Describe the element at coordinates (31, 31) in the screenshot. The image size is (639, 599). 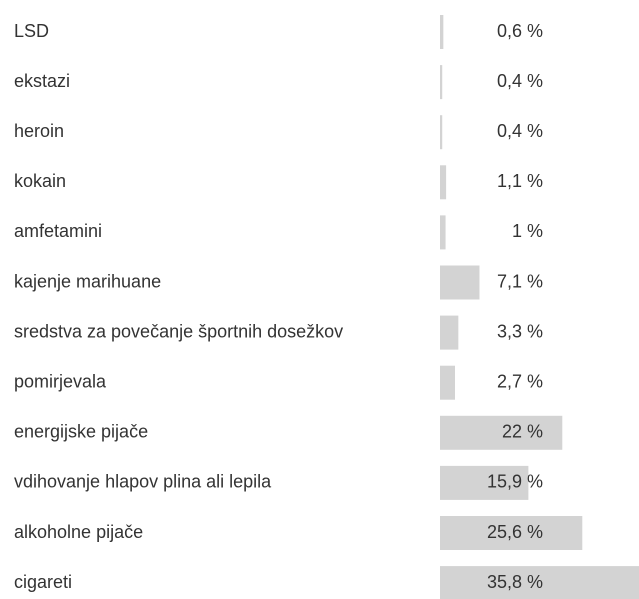
I see `category-label: LSD` at that location.